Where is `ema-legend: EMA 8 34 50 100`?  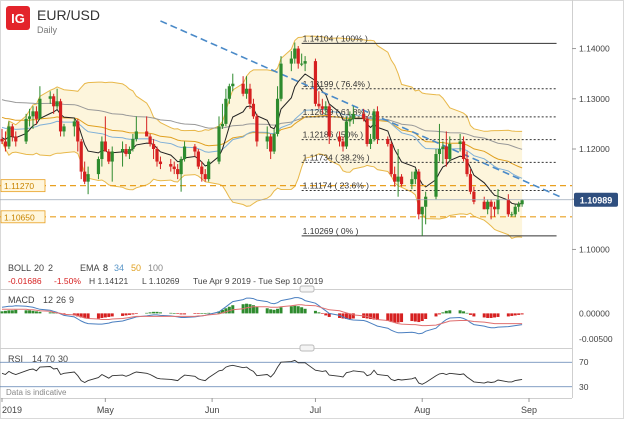 ema-legend: EMA 8 34 50 100 is located at coordinates (121, 268).